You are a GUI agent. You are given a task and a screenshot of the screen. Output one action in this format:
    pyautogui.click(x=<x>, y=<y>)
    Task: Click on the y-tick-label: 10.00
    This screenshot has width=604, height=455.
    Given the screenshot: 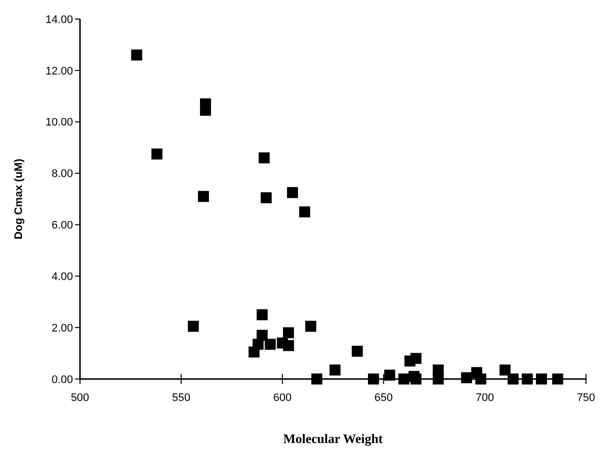 What is the action you would take?
    pyautogui.click(x=59, y=122)
    